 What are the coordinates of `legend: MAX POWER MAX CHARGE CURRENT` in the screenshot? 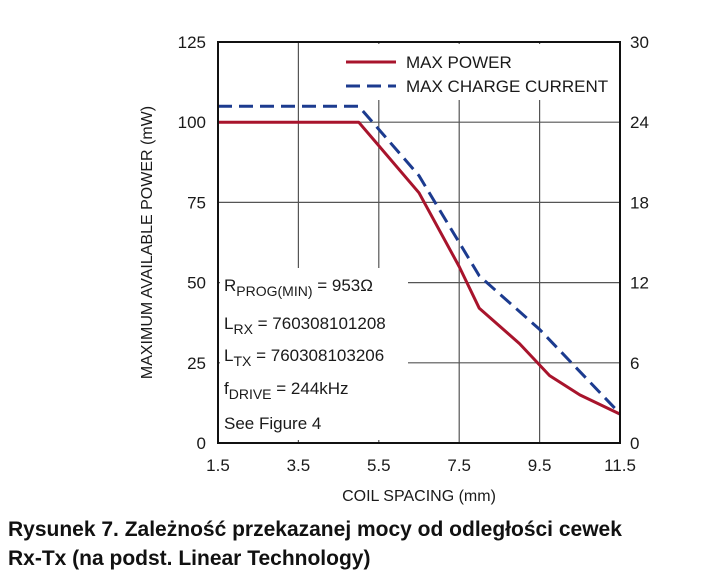 It's located at (477, 72).